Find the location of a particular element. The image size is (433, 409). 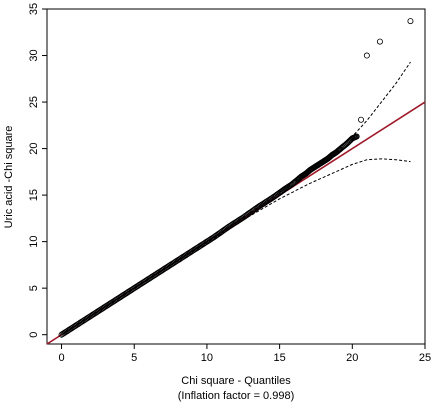

y-tick-label: 5 is located at coordinates (34, 288).